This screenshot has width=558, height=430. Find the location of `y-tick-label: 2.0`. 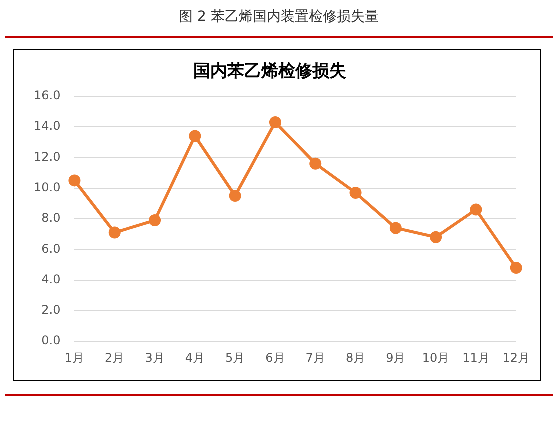

y-tick-label: 2.0 is located at coordinates (51, 310).